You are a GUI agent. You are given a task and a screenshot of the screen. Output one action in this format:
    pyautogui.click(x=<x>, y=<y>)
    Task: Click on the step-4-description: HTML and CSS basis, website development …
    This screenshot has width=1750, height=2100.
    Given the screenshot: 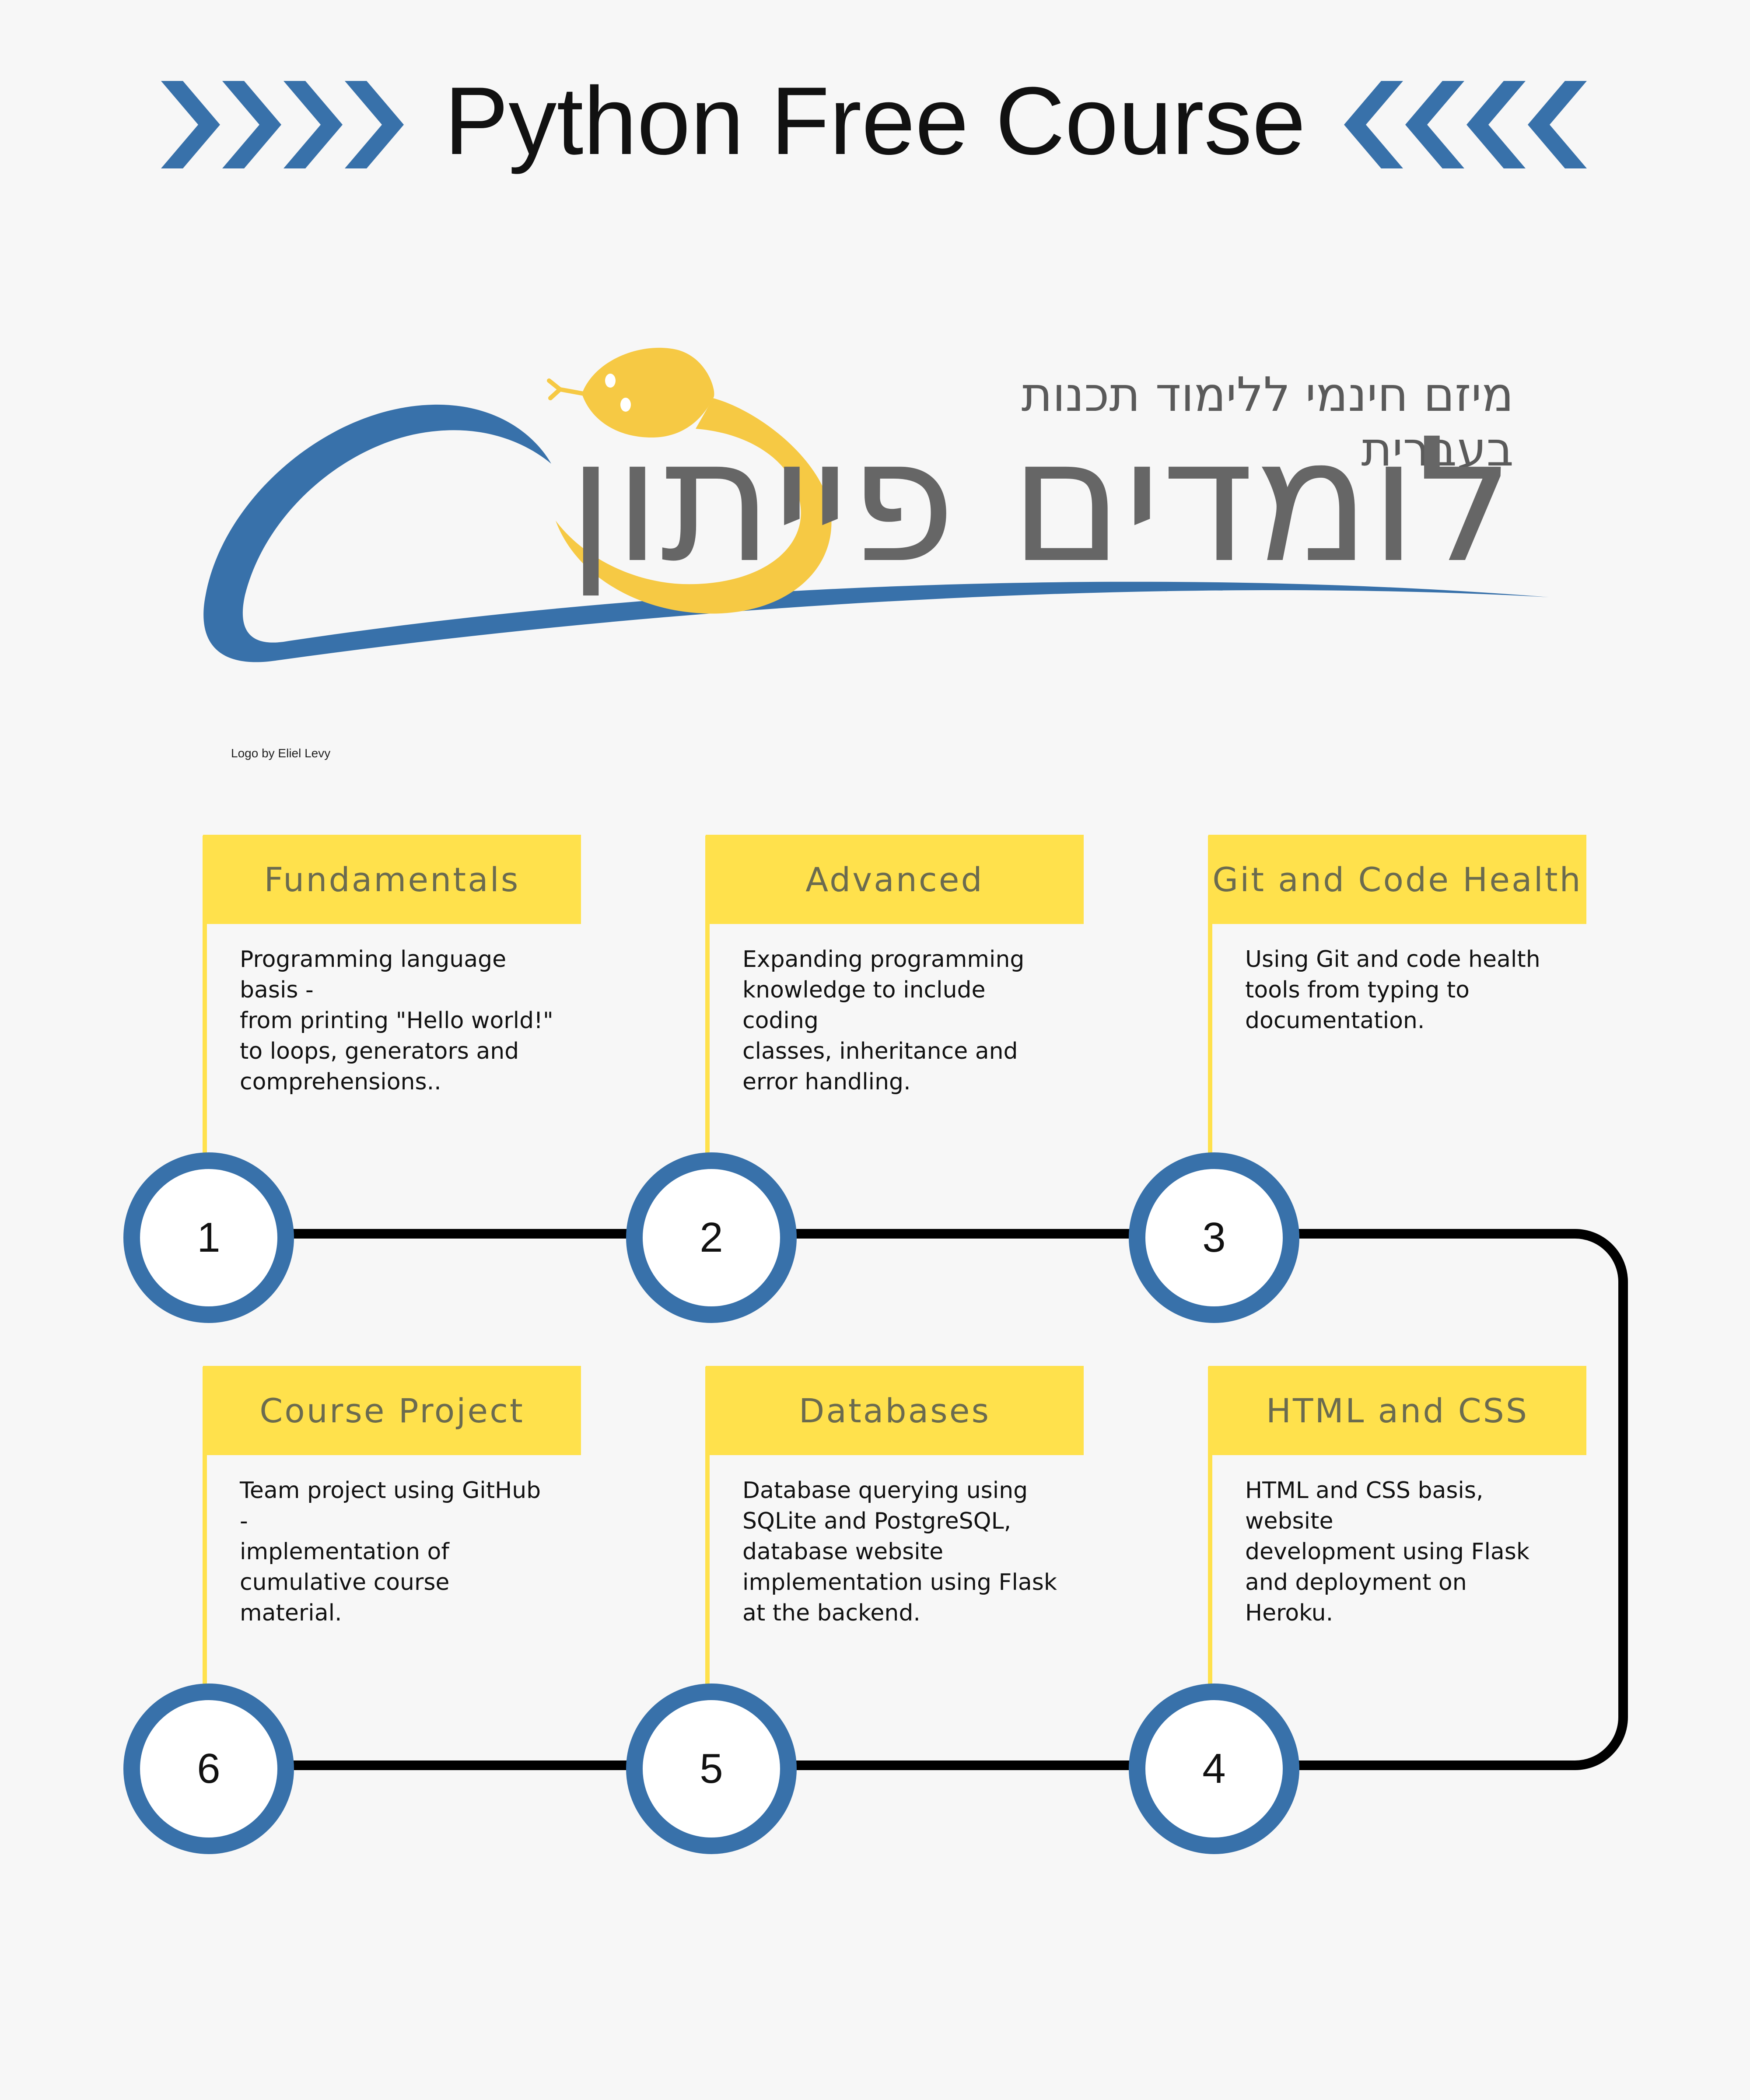 What is the action you would take?
    pyautogui.click(x=1387, y=1551)
    